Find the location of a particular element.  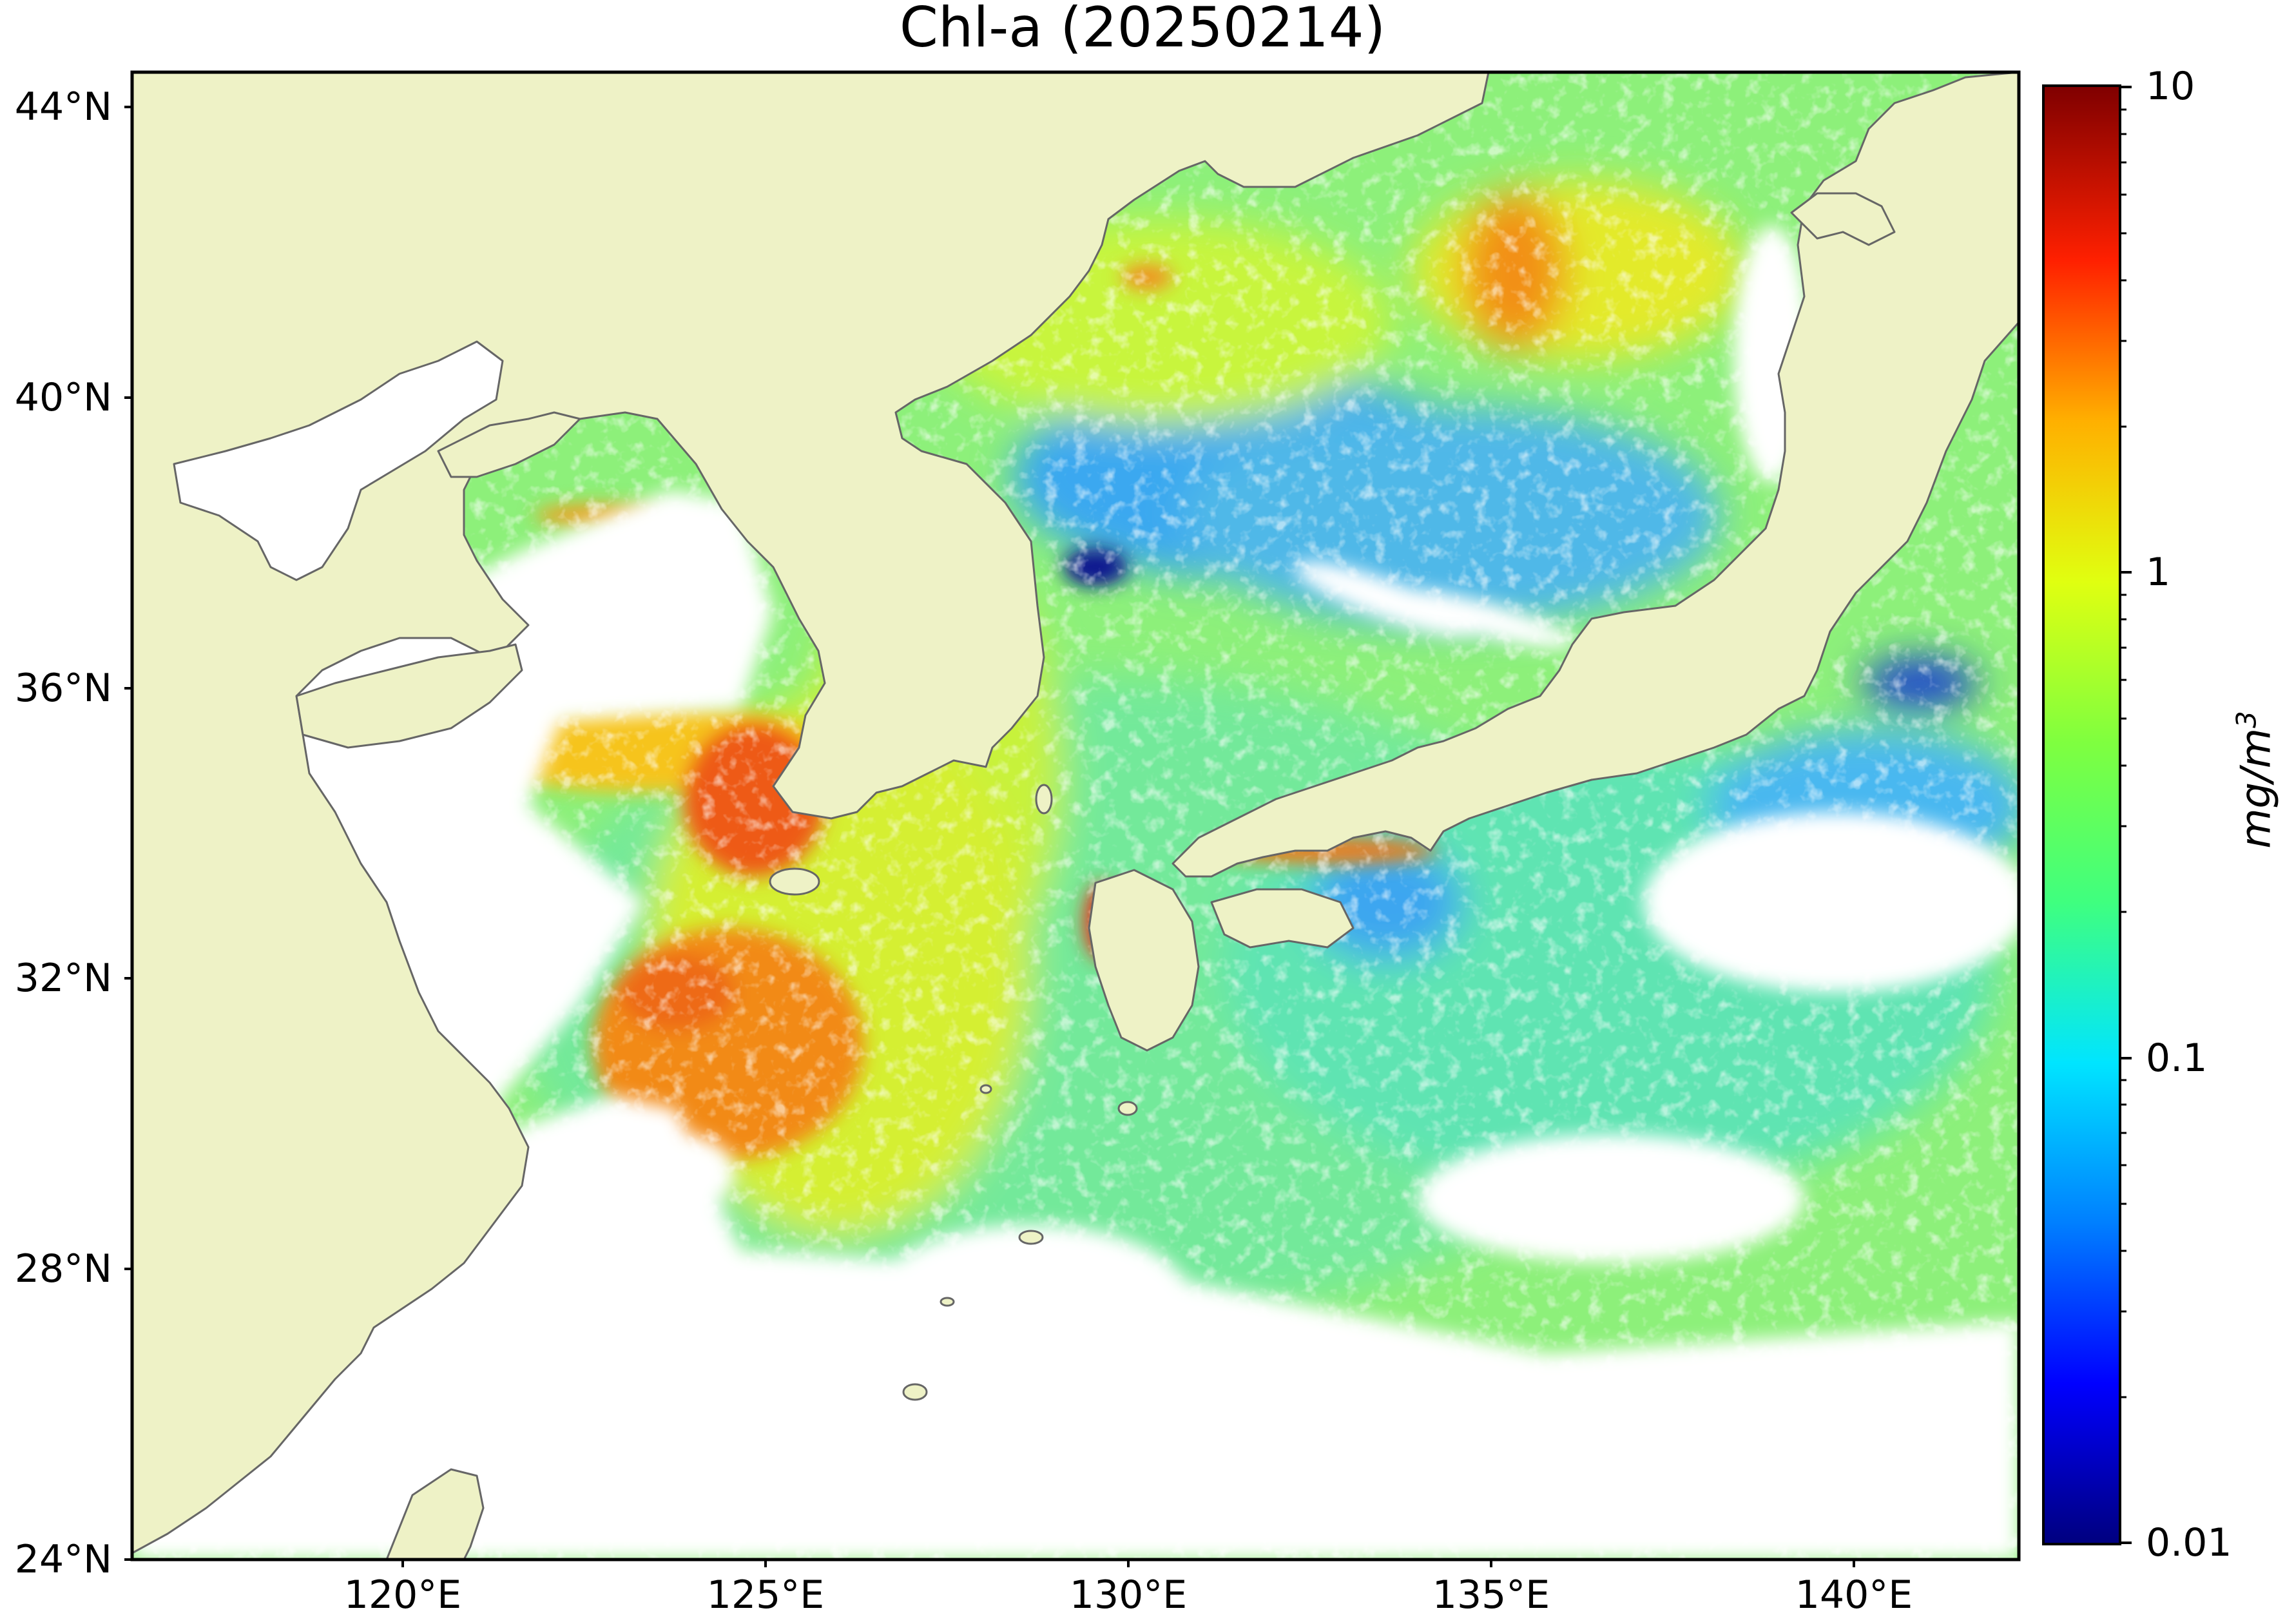

lat-label-24: 24°N is located at coordinates (63, 1560).